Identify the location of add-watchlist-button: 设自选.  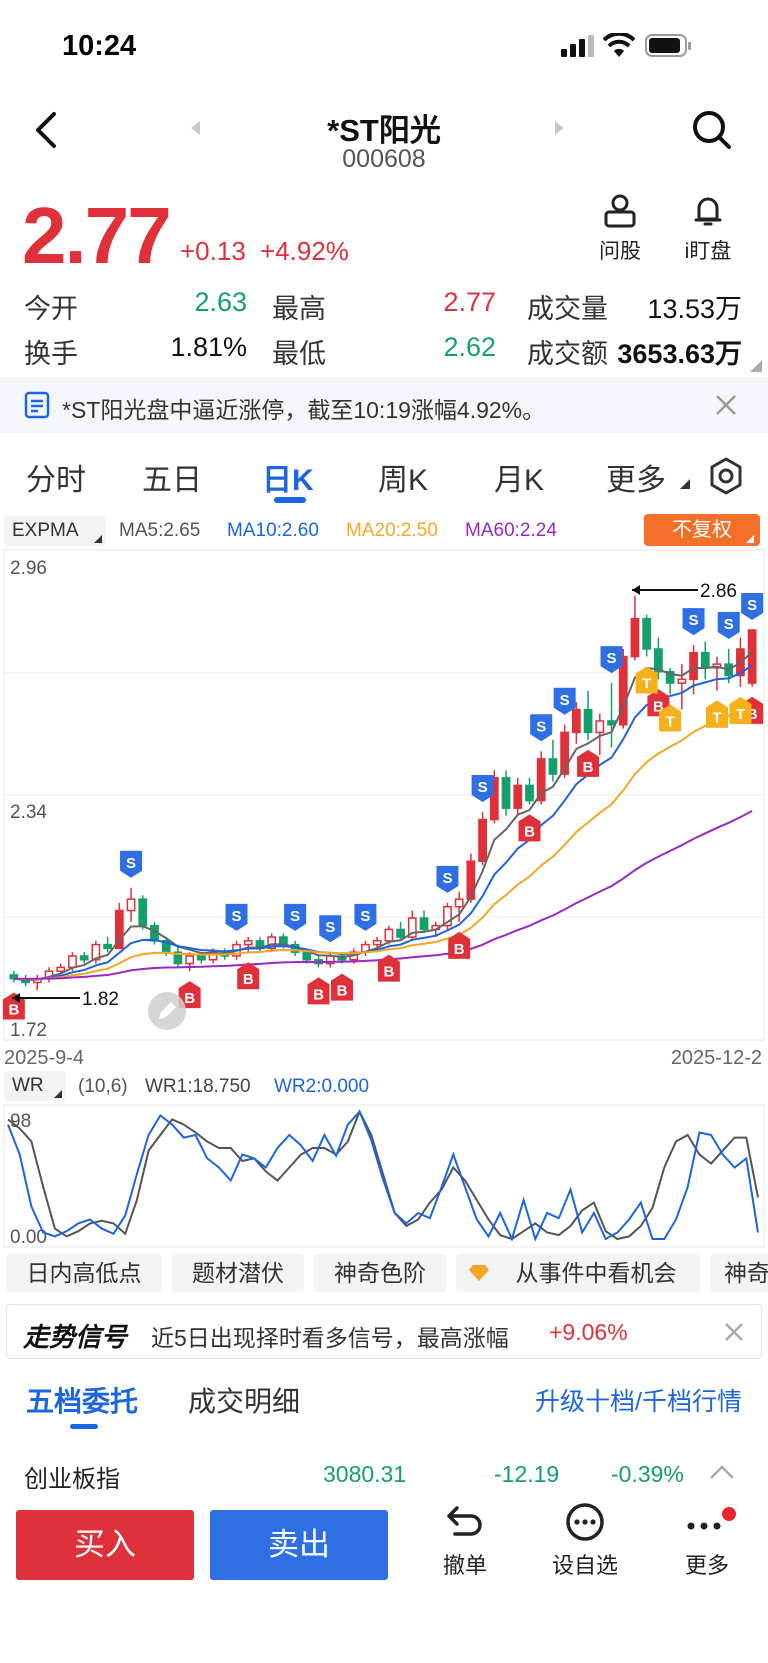
(585, 1541).